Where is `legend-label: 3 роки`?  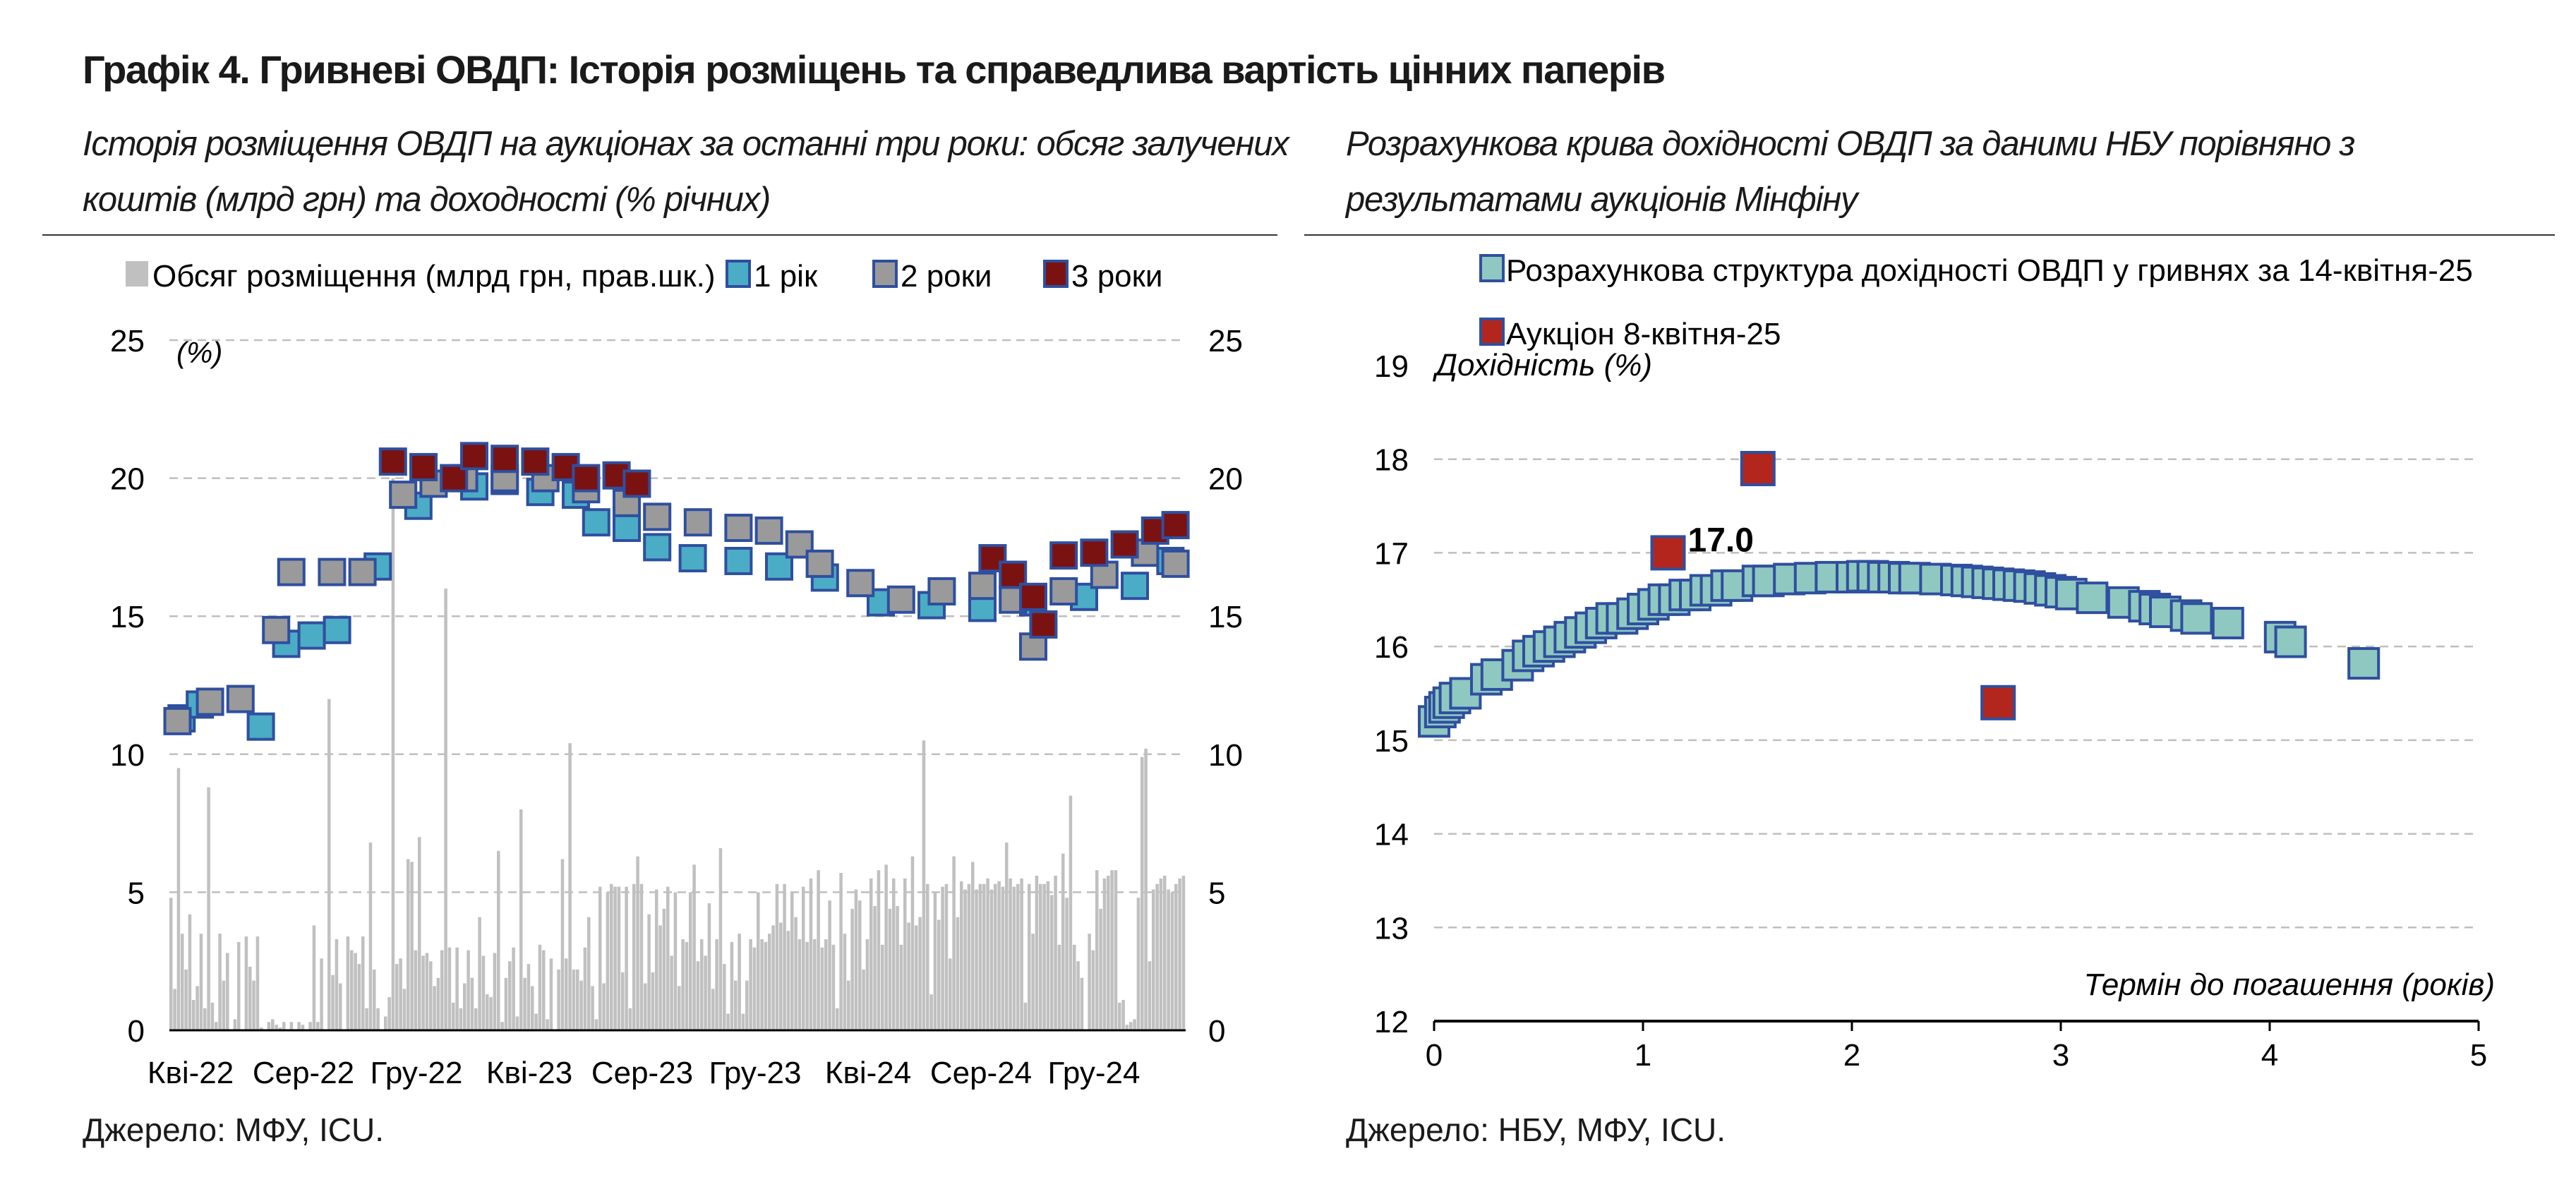
legend-label: 3 роки is located at coordinates (1116, 276).